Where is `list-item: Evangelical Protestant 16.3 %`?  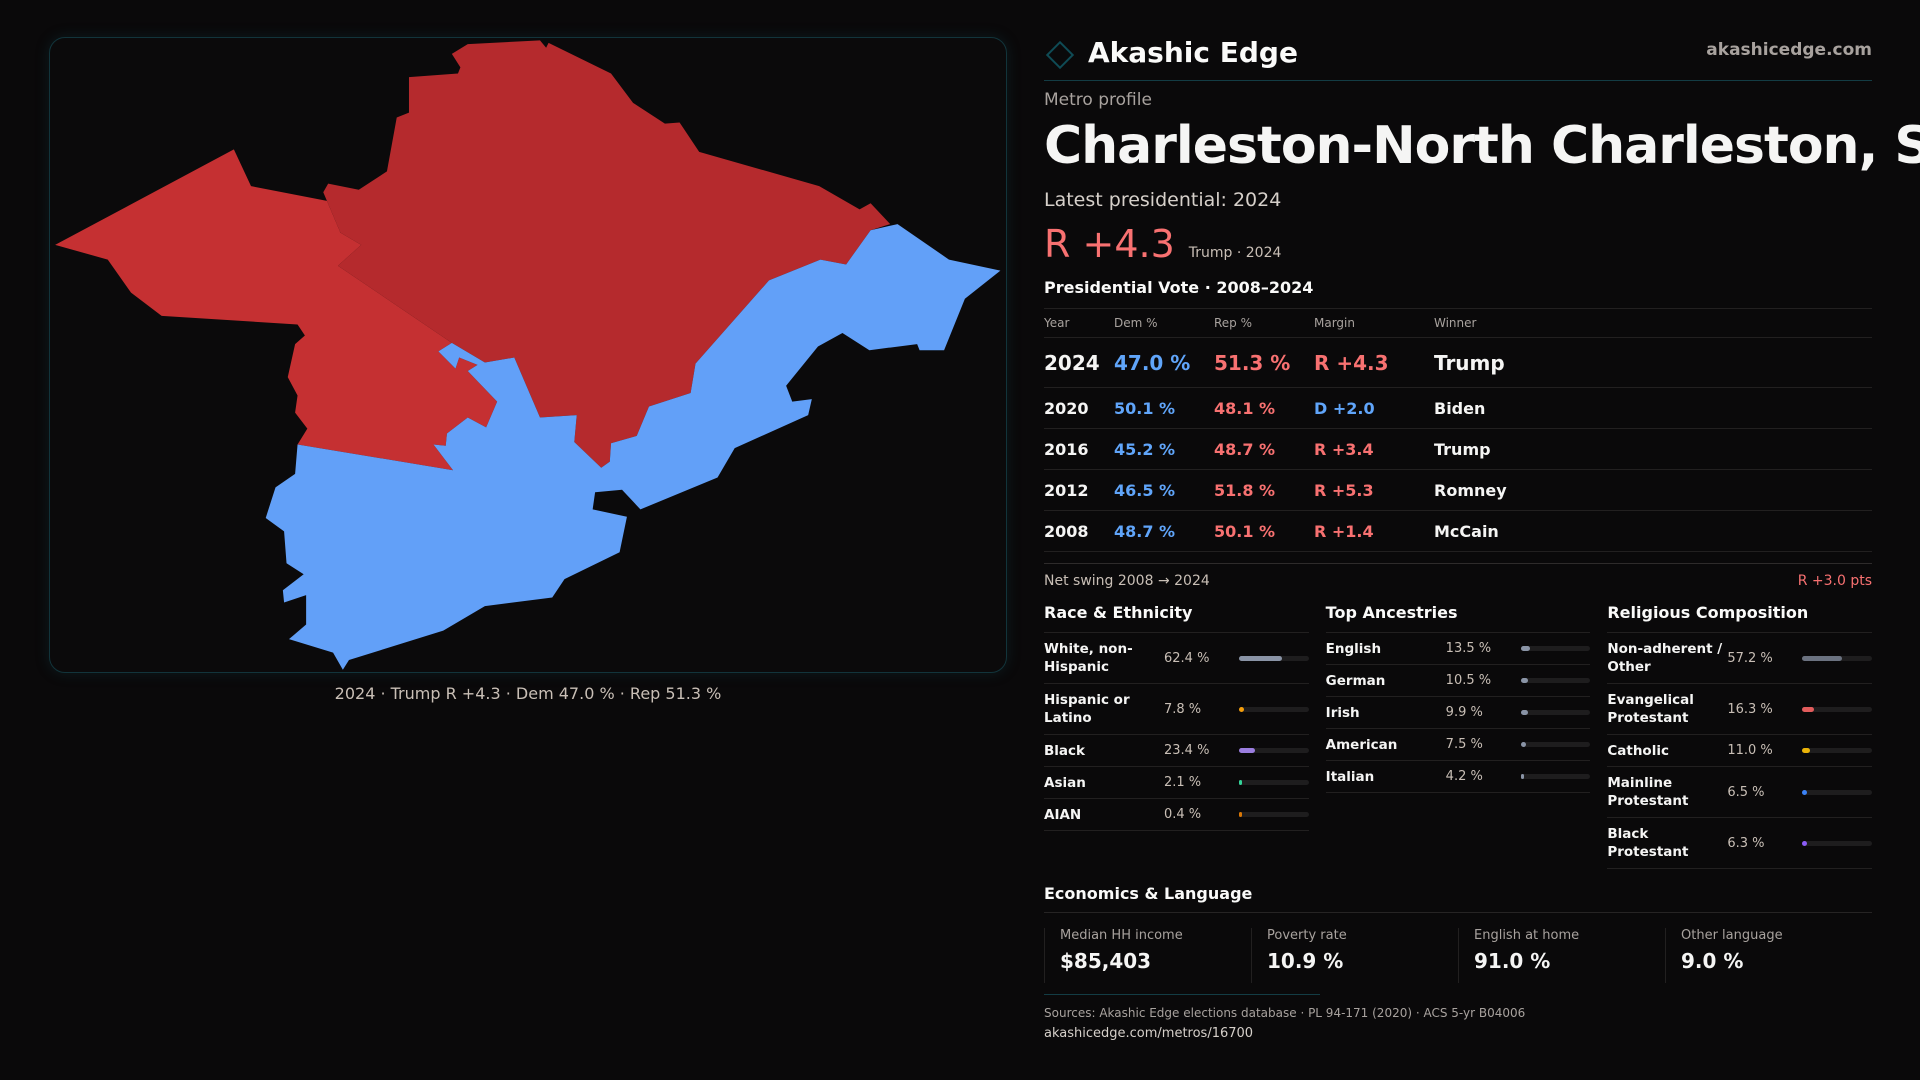
list-item: Evangelical Protestant 16.3 % is located at coordinates (1740, 709).